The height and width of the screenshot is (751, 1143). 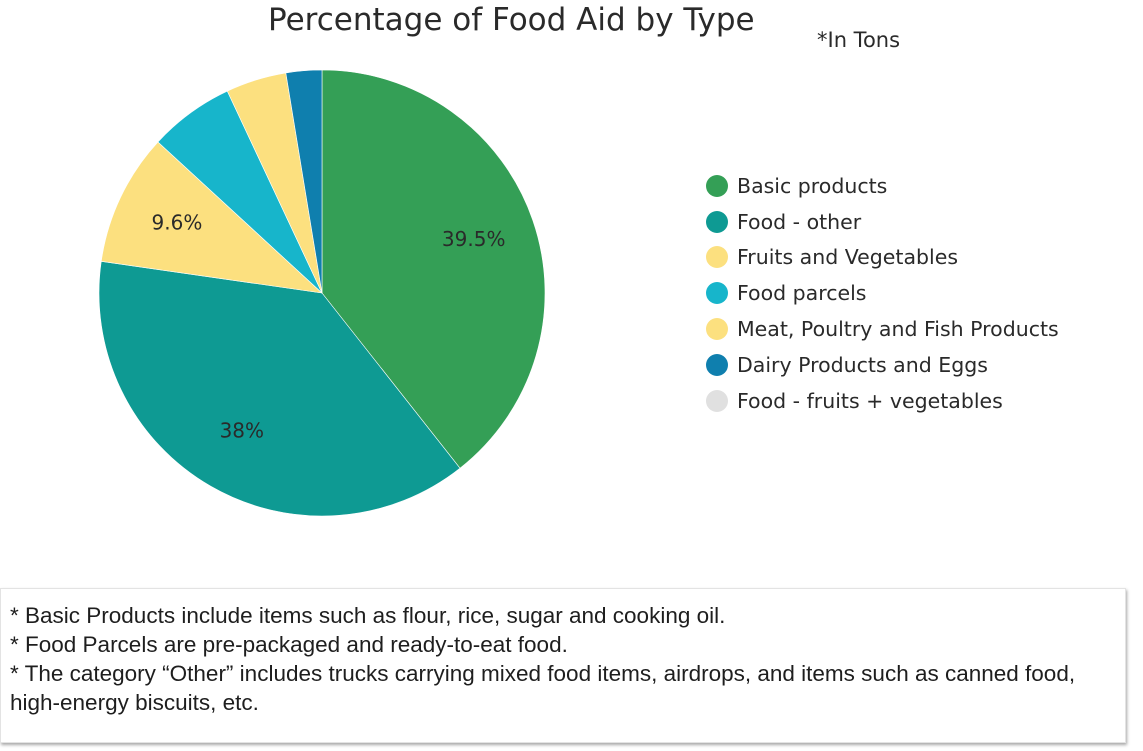 I want to click on legend-item-food-fruits-vegetables: Food - fruits + vegetables, so click(x=882, y=401).